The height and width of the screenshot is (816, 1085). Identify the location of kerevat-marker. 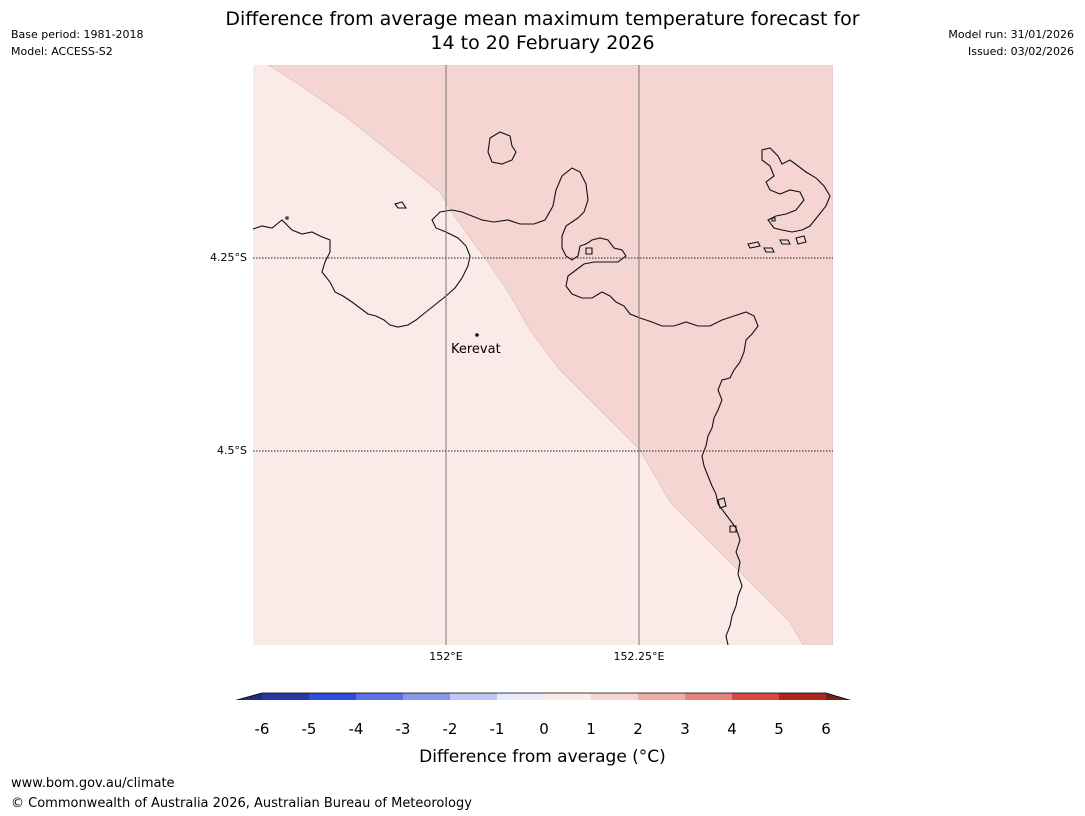
(477, 335).